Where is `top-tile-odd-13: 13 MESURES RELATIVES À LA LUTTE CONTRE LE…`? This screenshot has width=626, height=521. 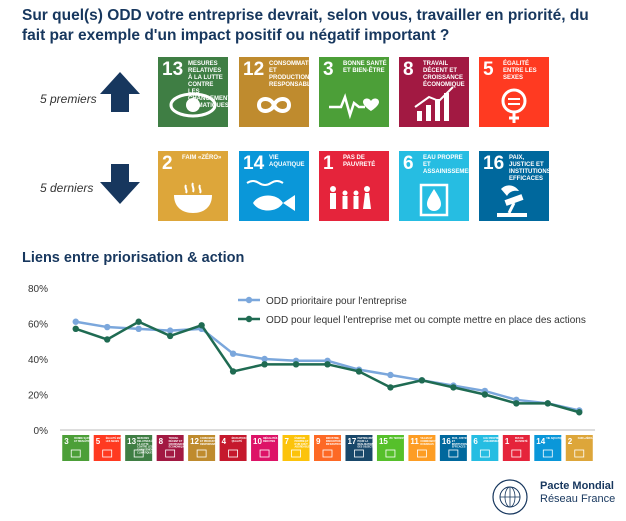
top-tile-odd-13: 13 MESURES RELATIVES À LA LUTTE CONTRE LE… is located at coordinates (193, 92).